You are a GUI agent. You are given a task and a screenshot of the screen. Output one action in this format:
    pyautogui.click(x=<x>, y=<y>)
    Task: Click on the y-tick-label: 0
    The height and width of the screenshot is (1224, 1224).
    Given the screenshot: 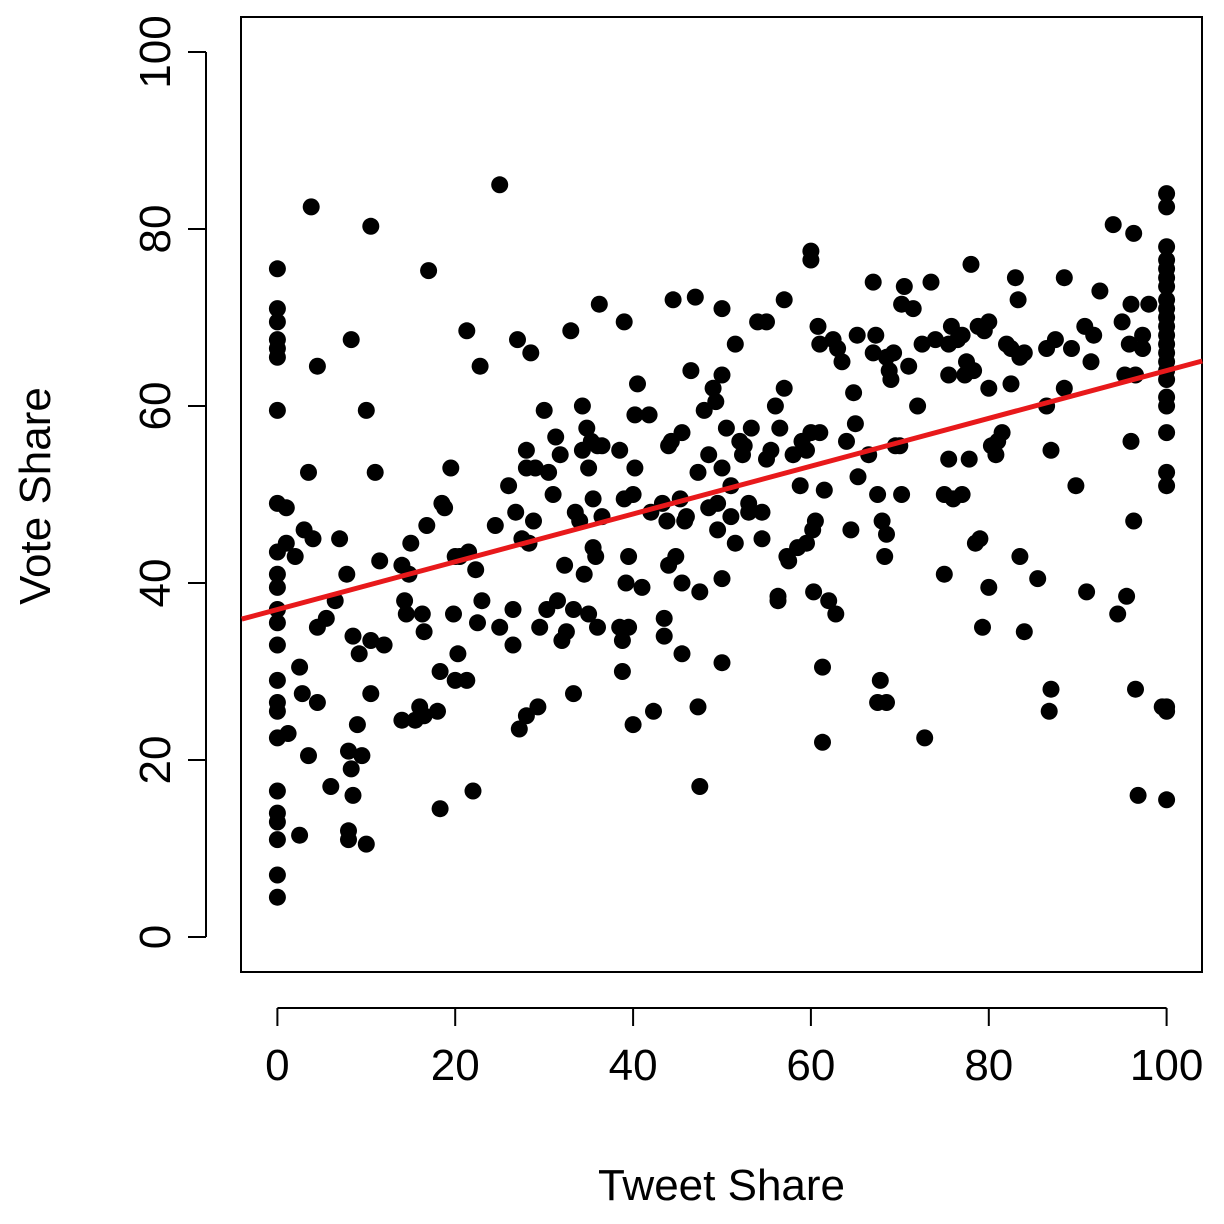 What is the action you would take?
    pyautogui.click(x=155, y=937)
    